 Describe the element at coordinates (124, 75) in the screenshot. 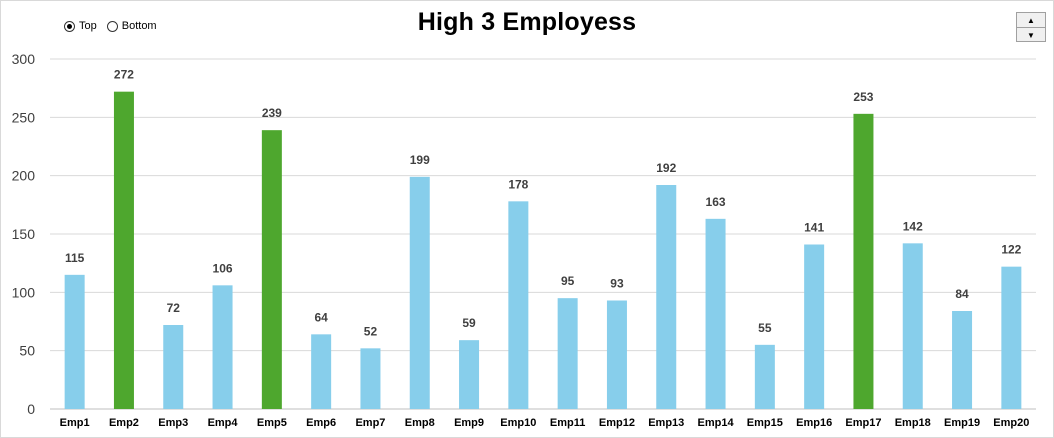

I see `data-label: 272` at that location.